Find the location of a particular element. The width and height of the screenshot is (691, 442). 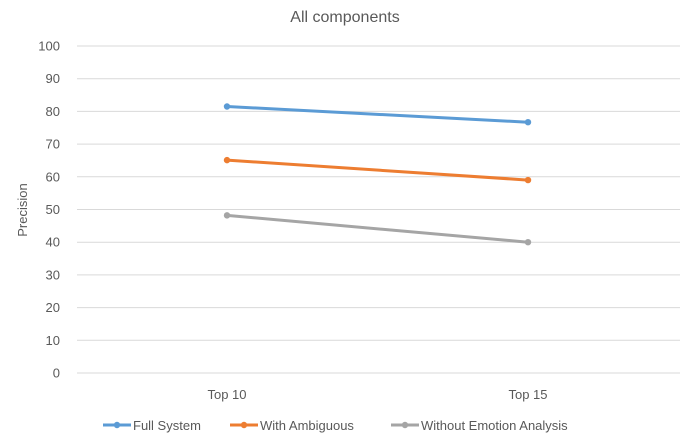

y-axis-label: Precision is located at coordinates (22, 209).